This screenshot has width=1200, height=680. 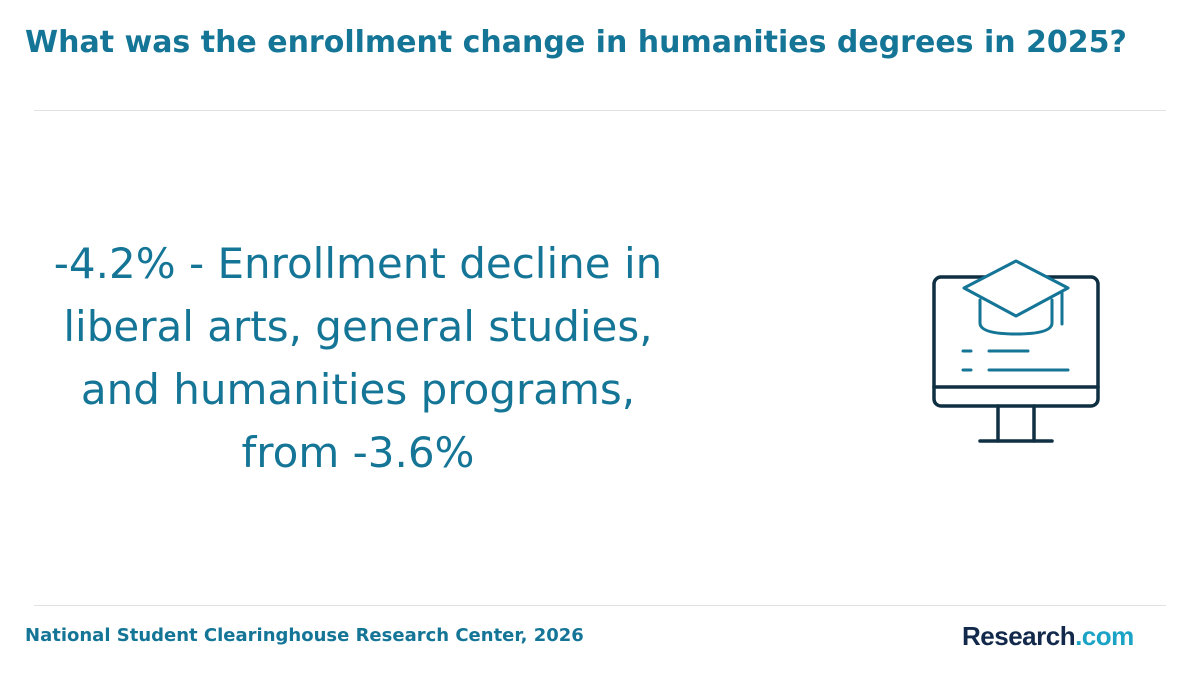 I want to click on footer-divider, so click(x=600, y=605).